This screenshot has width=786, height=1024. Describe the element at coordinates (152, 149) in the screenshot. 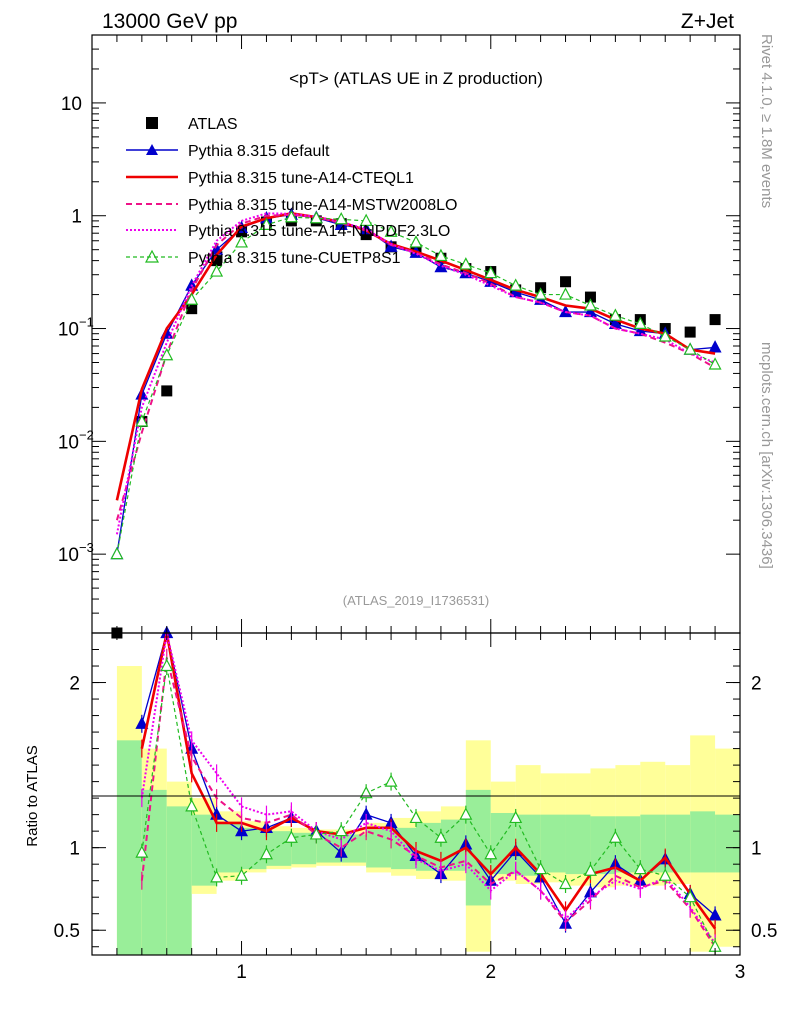

I see `legend-default-marker` at that location.